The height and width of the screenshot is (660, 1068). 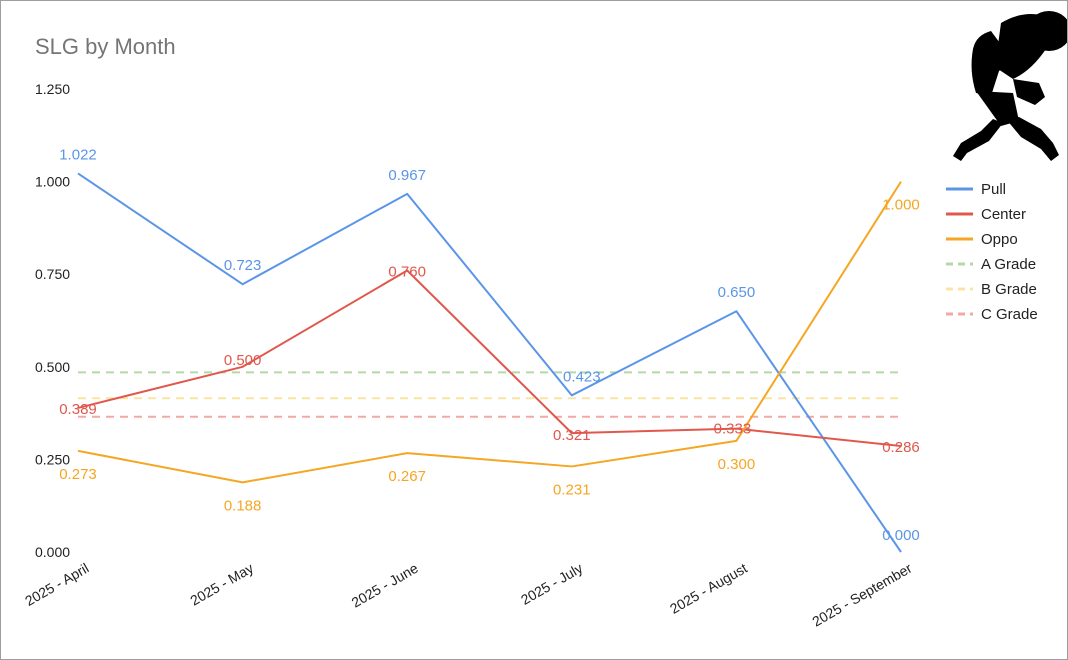 I want to click on data-label-oppo: 0.231, so click(x=572, y=489).